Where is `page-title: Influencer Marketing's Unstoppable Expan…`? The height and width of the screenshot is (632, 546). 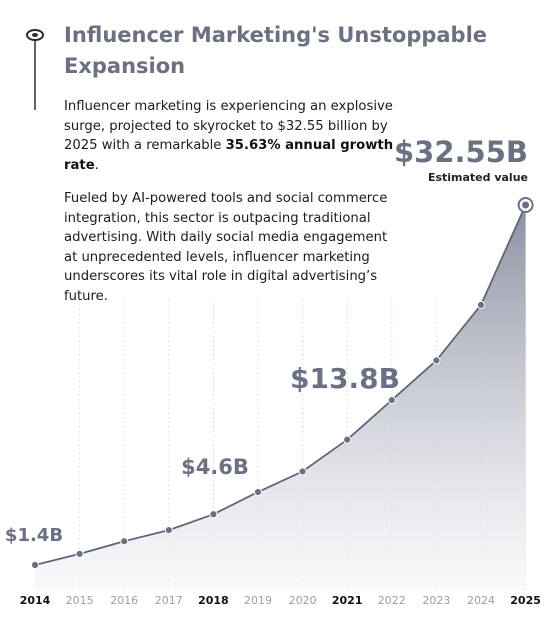 page-title: Influencer Marketing's Unstoppable Expan… is located at coordinates (276, 50).